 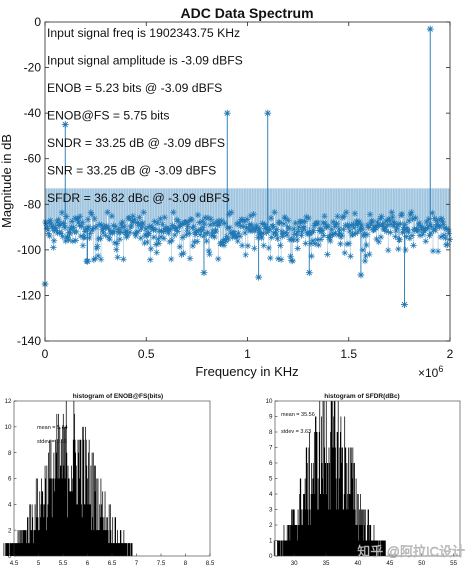 What do you see at coordinates (29, 250) in the screenshot?
I see `y-tick-label: -100` at bounding box center [29, 250].